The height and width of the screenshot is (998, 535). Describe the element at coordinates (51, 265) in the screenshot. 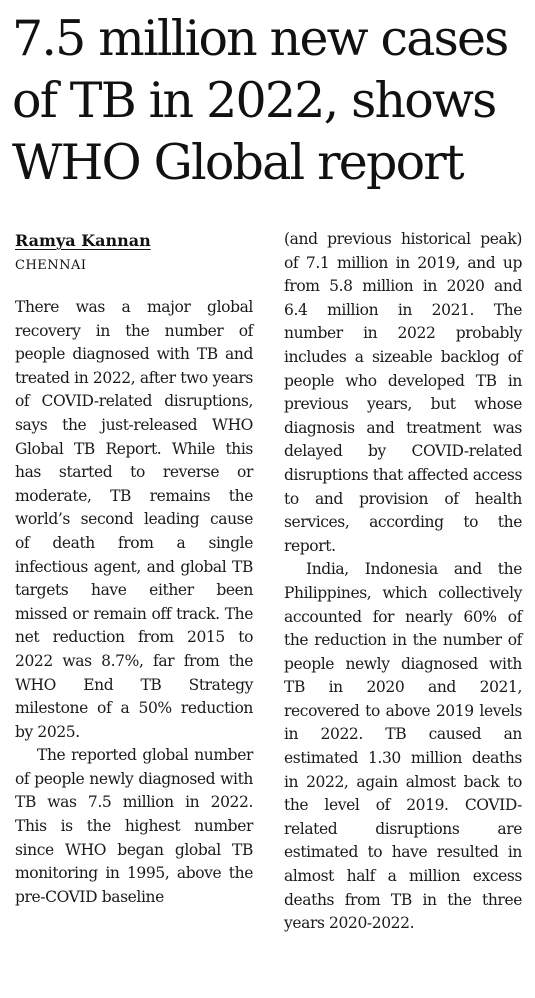

I see `dateline: CHENNAI` at that location.